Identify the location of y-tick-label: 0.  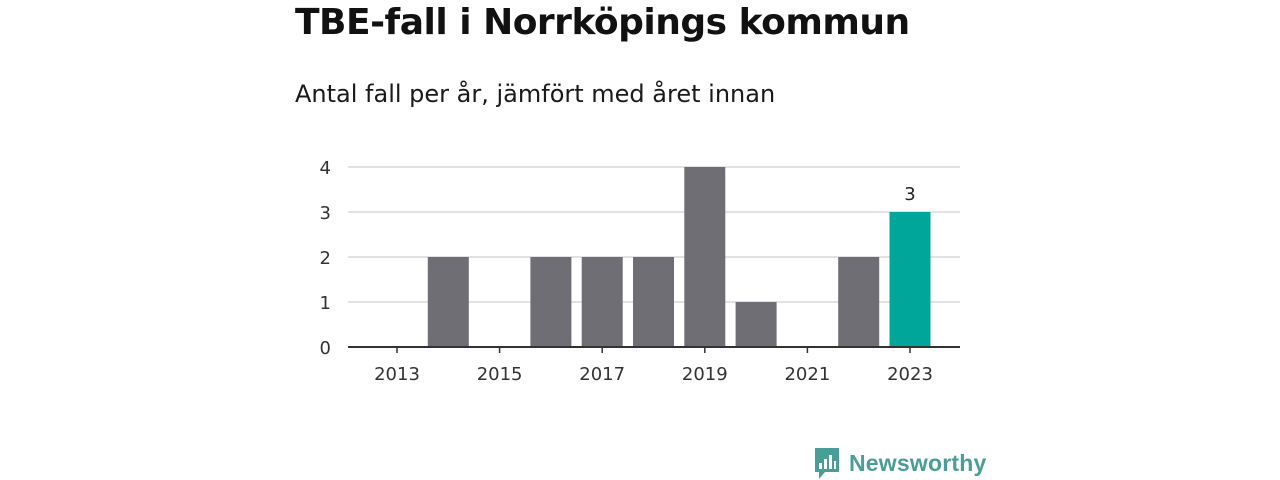
(325, 348).